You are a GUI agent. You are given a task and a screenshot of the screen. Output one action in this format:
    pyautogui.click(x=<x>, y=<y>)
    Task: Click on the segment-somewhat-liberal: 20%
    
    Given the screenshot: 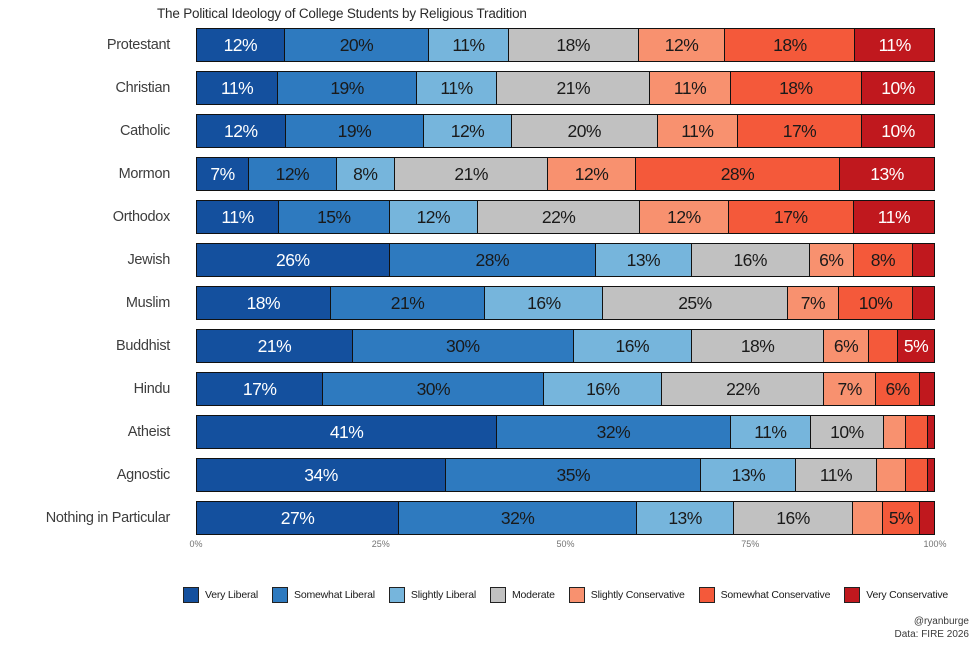 What is the action you would take?
    pyautogui.click(x=356, y=45)
    